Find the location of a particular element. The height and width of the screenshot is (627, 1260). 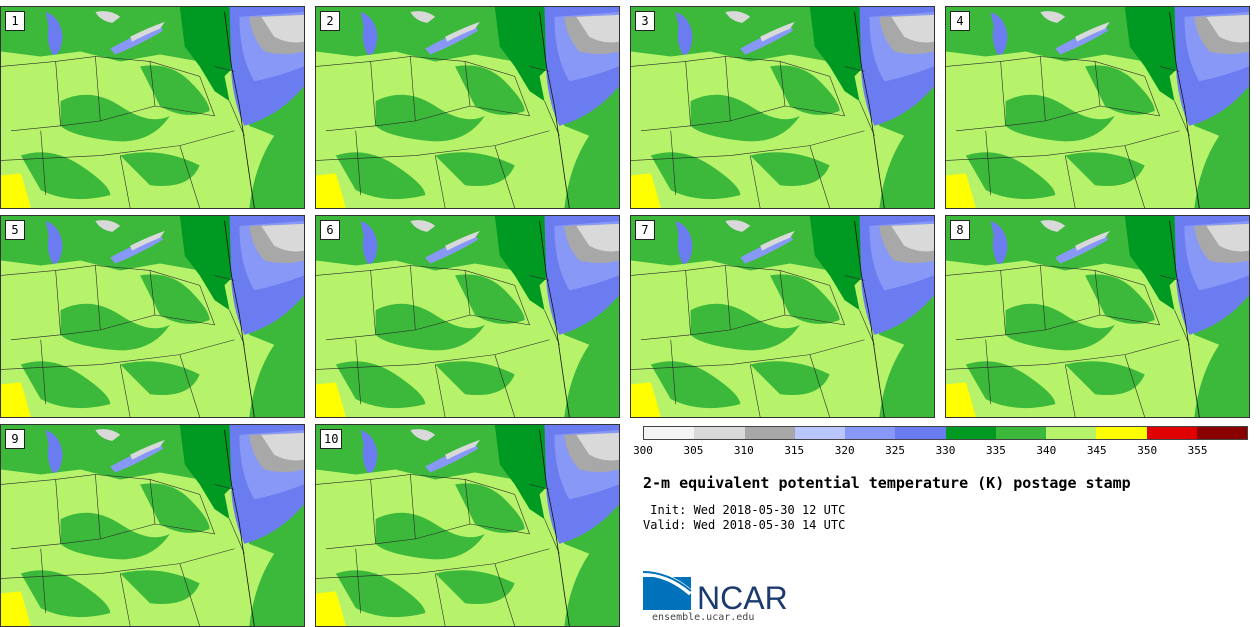

ensemble-member-panel-6: 6 is located at coordinates (467, 316).